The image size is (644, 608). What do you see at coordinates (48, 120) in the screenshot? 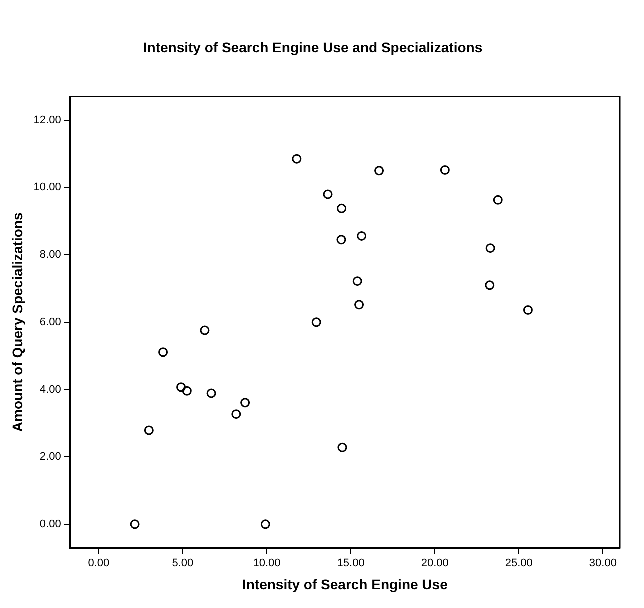
I see `y-tick-label: 12.00` at bounding box center [48, 120].